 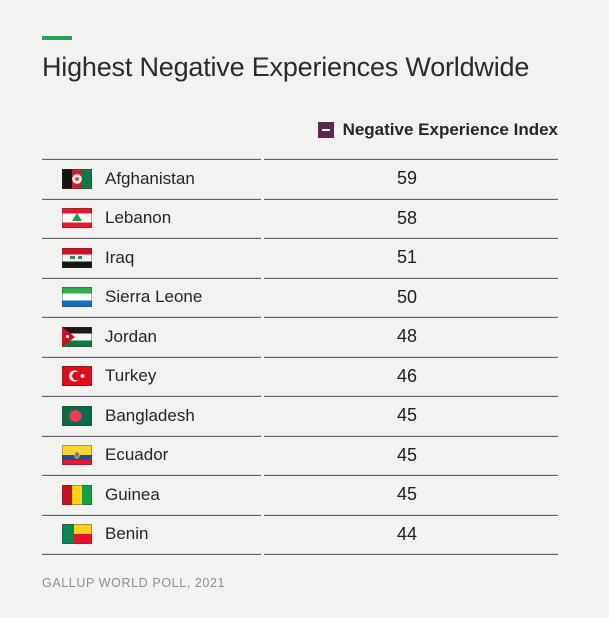 What do you see at coordinates (127, 534) in the screenshot?
I see `country-name: Benin` at bounding box center [127, 534].